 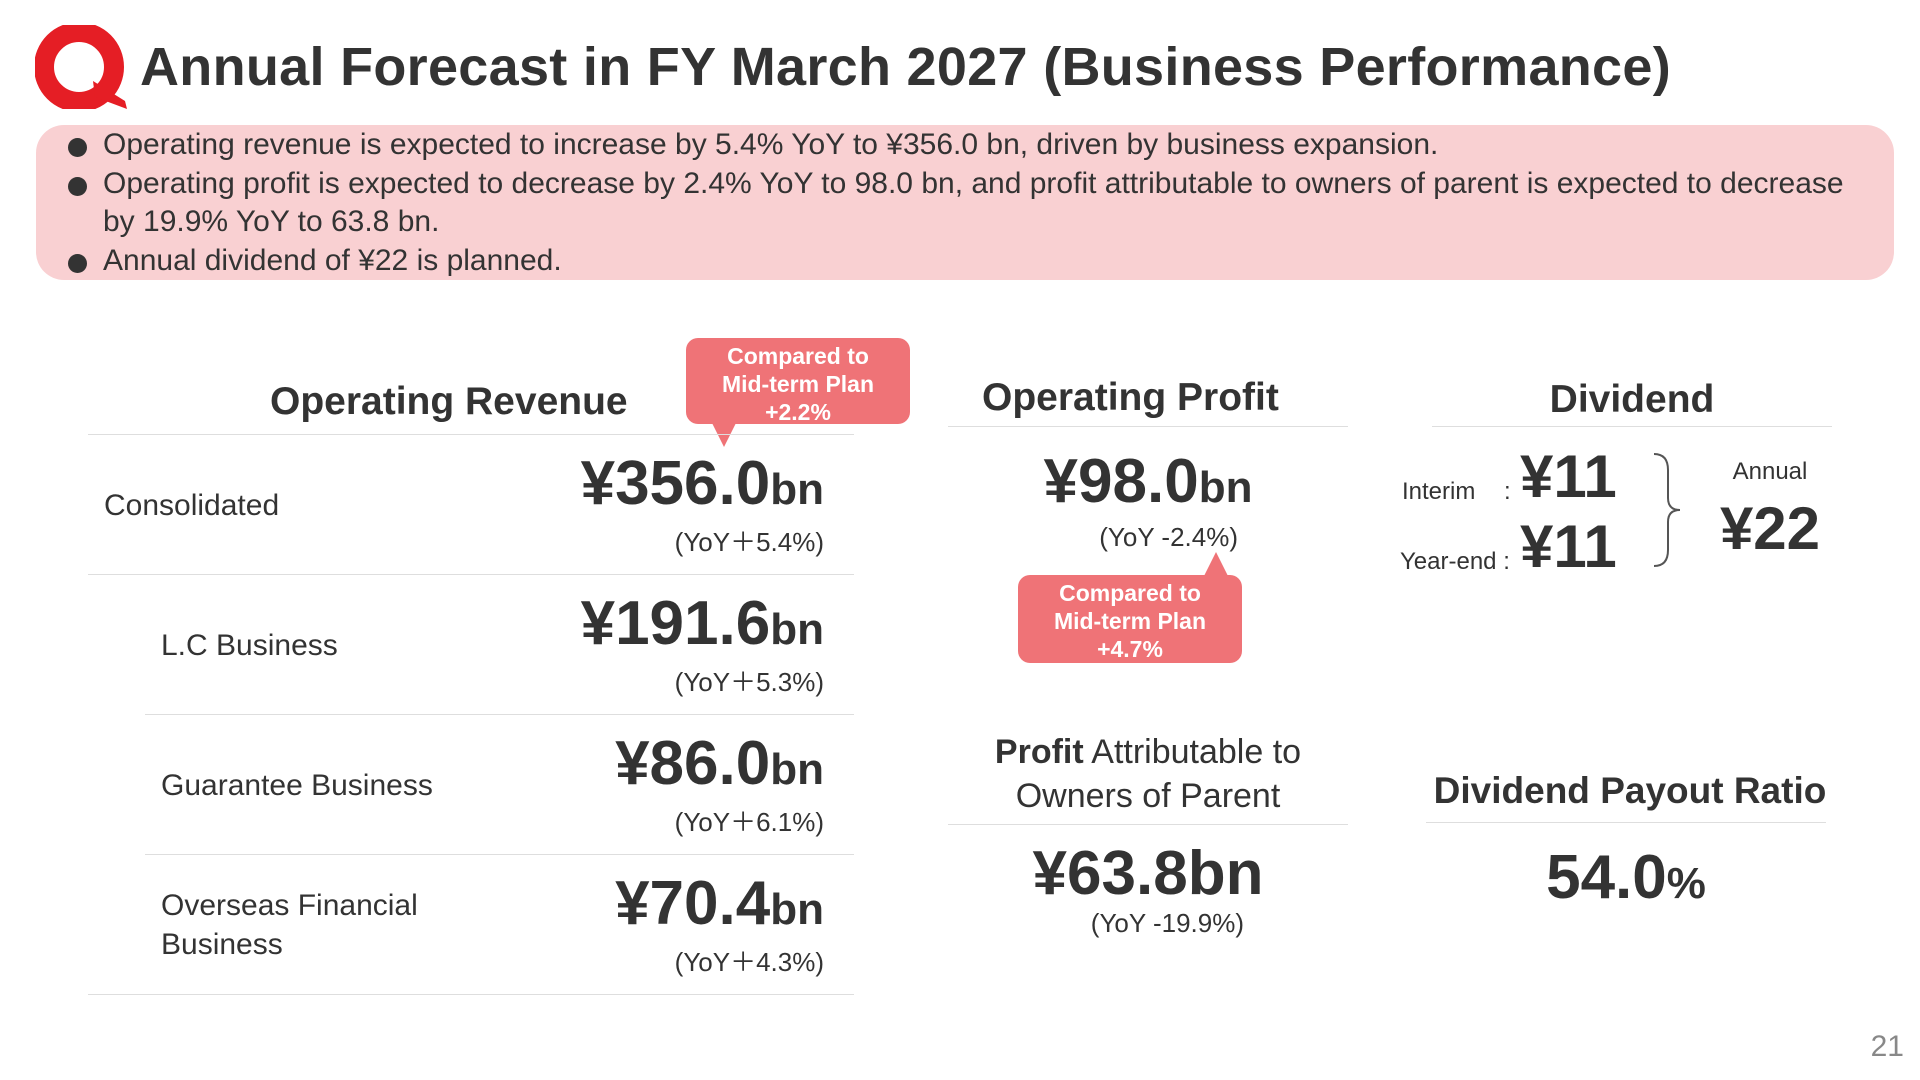 I want to click on value-number: ¥356.0, so click(x=675, y=483).